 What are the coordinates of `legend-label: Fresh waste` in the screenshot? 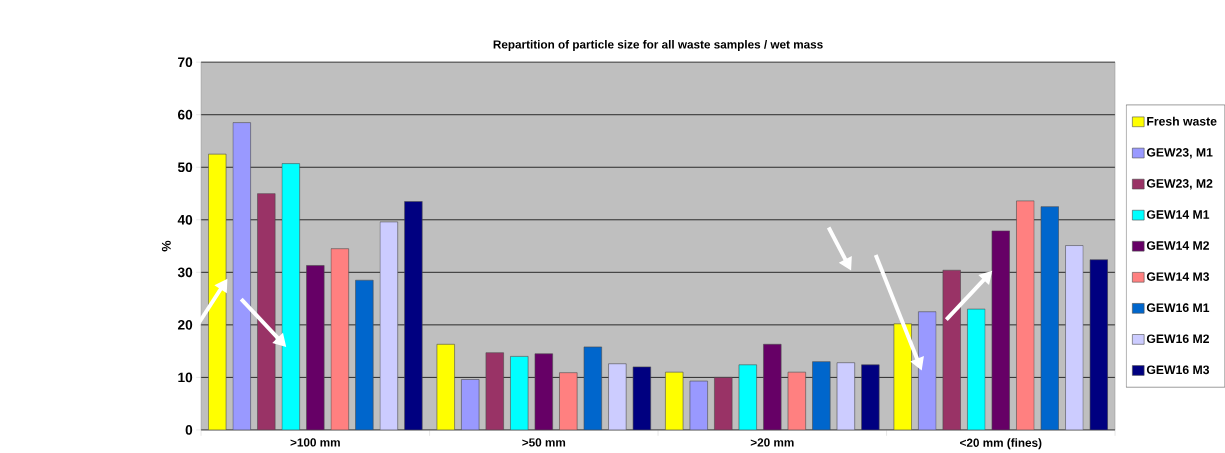 It's located at (1182, 121).